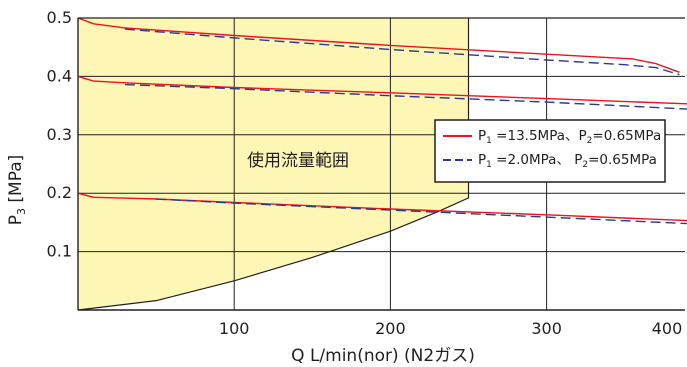 The height and width of the screenshot is (367, 687). I want to click on y-tick-label: 0.5, so click(59, 17).